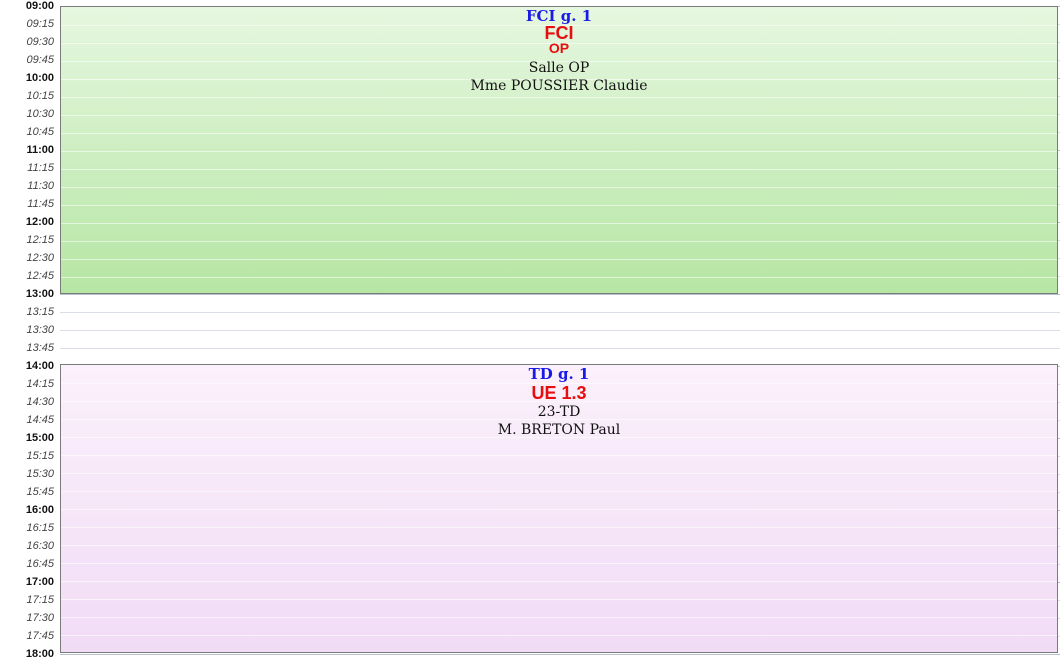  I want to click on event-course-sub: OP, so click(559, 48).